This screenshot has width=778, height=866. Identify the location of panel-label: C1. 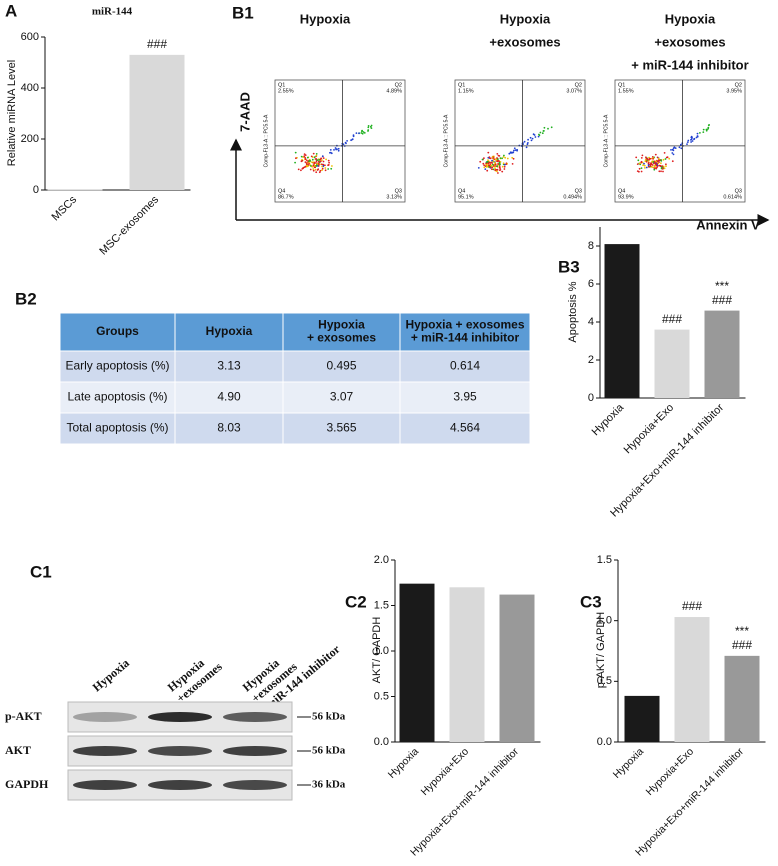
(41, 571).